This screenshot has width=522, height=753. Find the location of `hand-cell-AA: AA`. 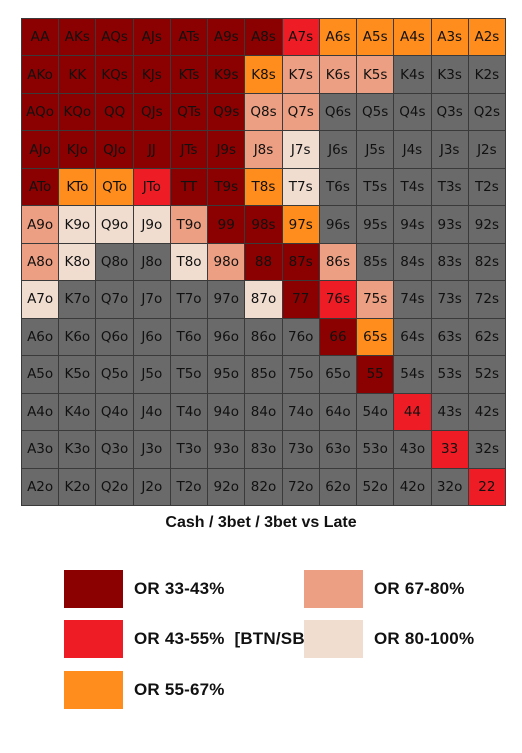

hand-cell-AA: AA is located at coordinates (41, 38).